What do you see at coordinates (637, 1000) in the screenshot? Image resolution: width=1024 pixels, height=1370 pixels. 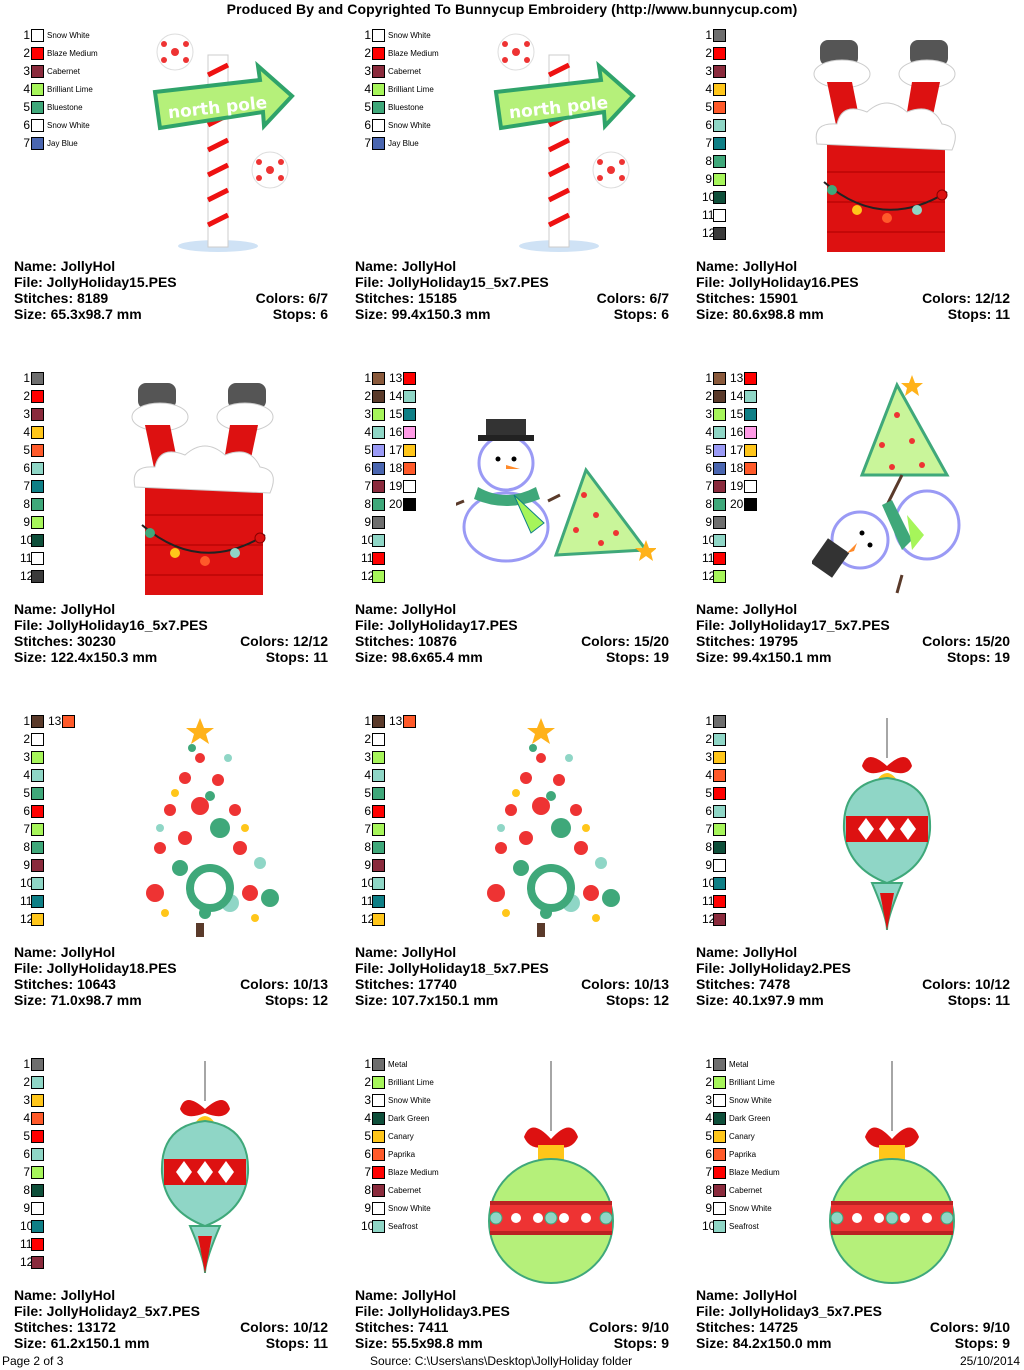 I see `design-stops: Stops: 12` at bounding box center [637, 1000].